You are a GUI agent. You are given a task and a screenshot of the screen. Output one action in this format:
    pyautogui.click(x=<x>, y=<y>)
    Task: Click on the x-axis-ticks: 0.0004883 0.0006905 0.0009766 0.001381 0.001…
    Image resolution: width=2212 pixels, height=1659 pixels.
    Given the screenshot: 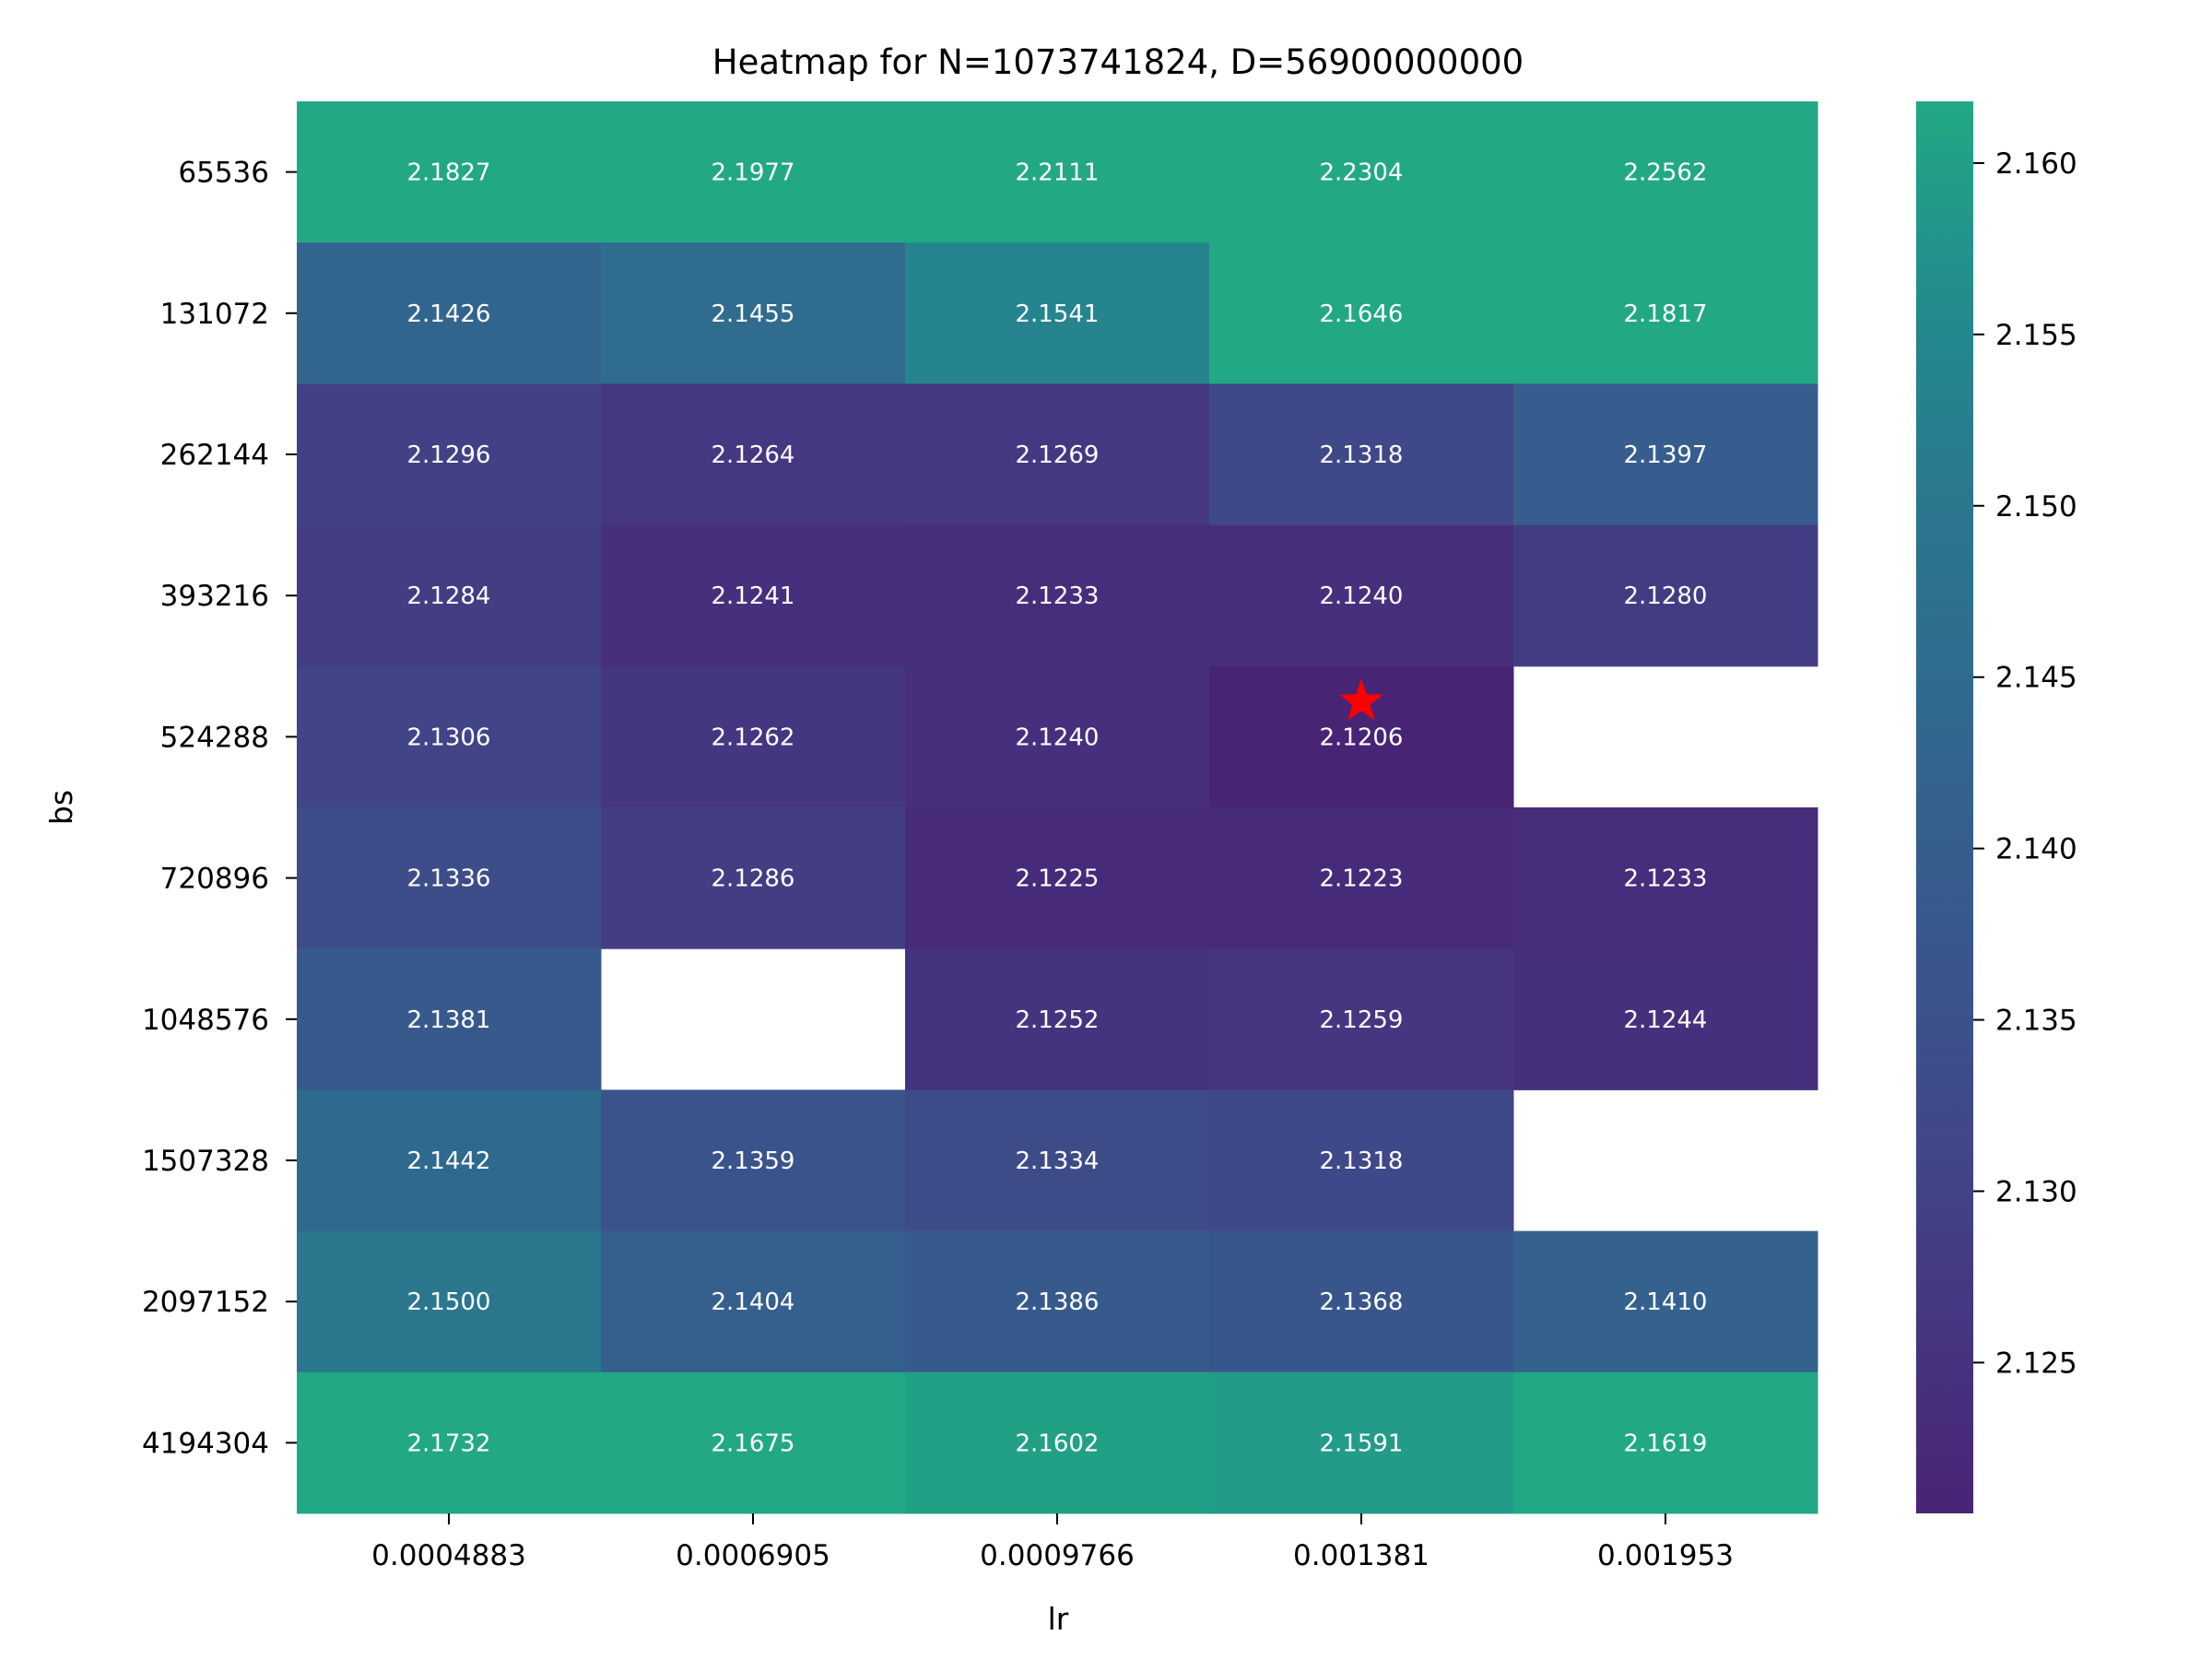 What is the action you would take?
    pyautogui.click(x=1052, y=1542)
    